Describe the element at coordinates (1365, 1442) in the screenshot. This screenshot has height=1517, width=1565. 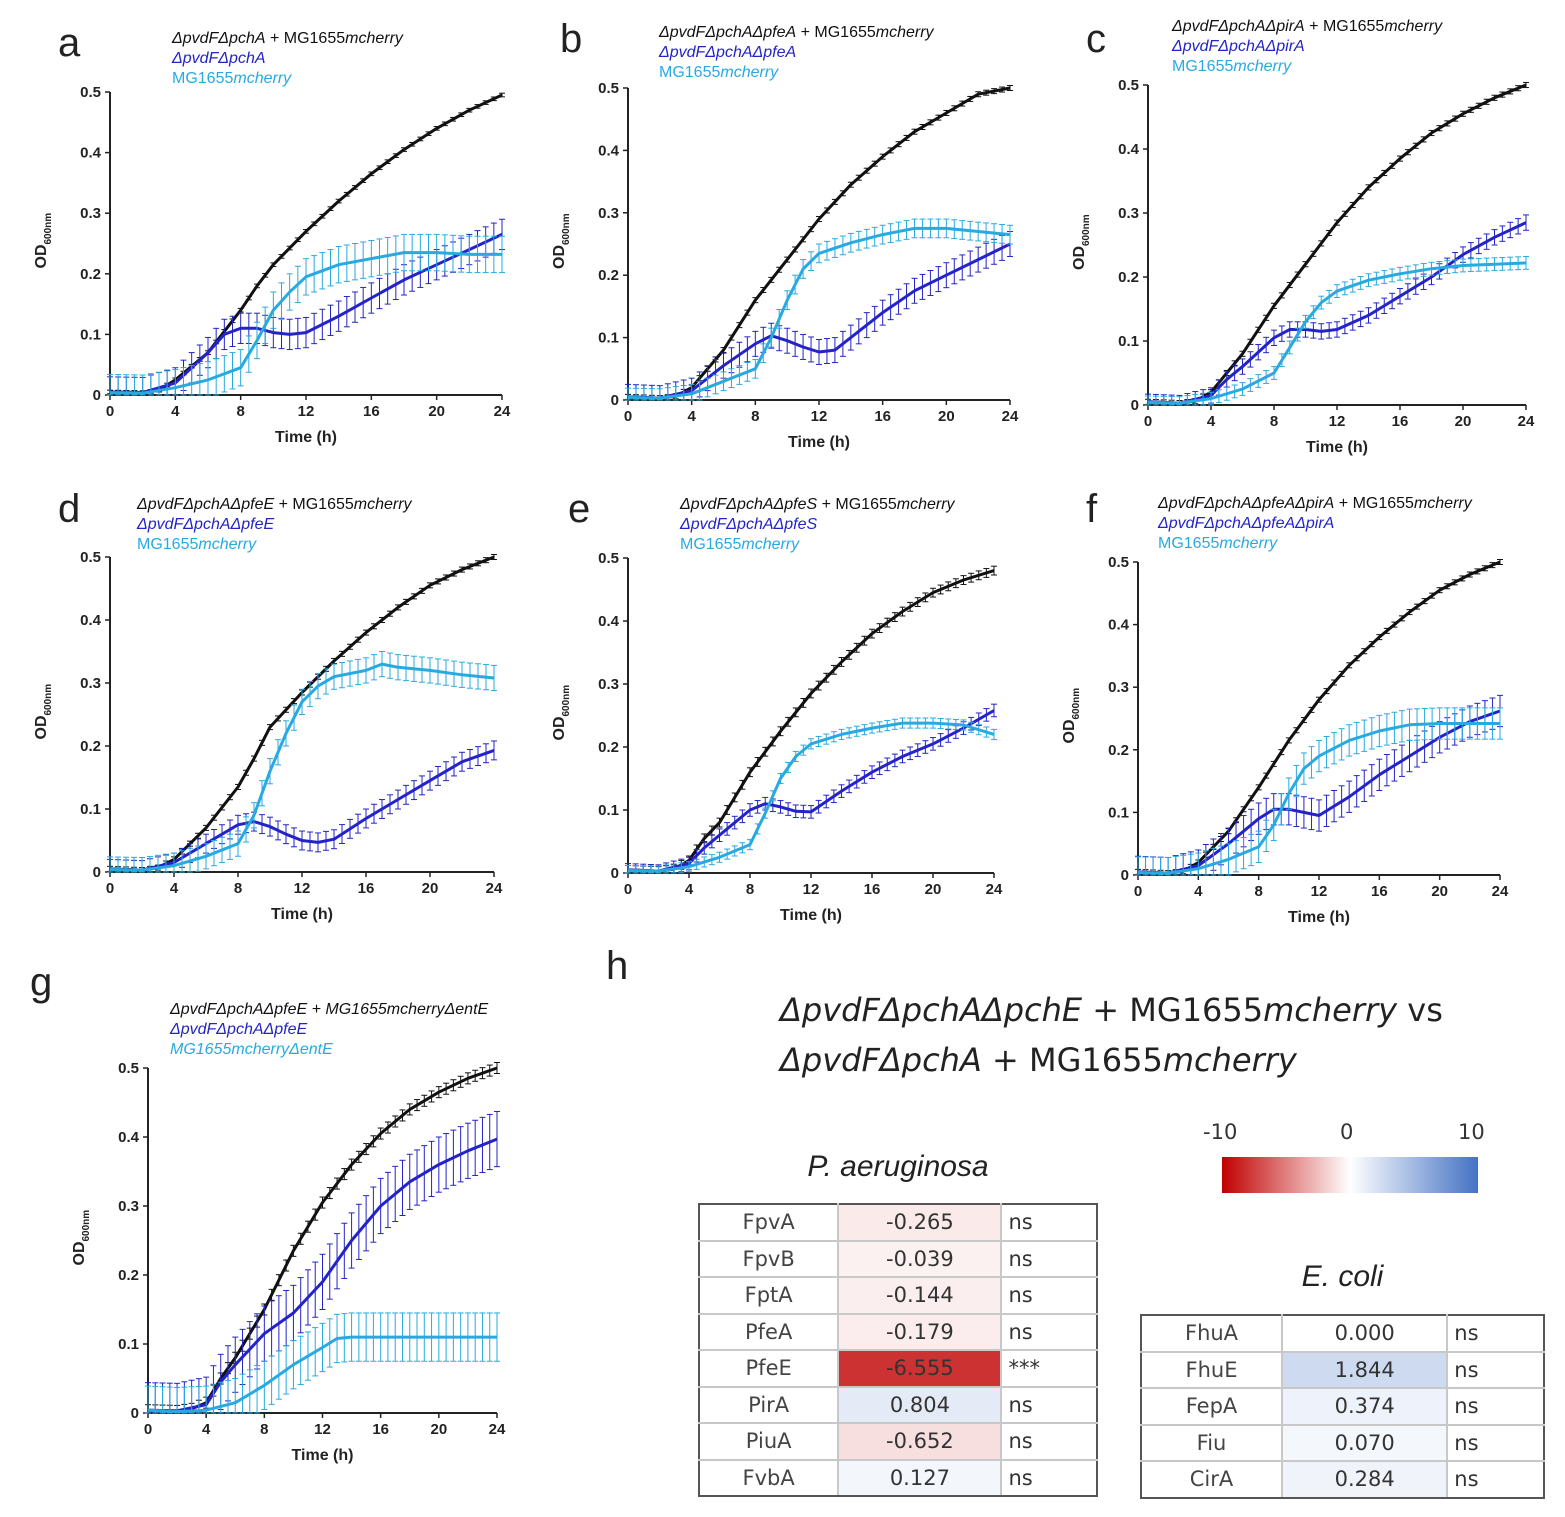
I see `fold-change-value: 0.070` at that location.